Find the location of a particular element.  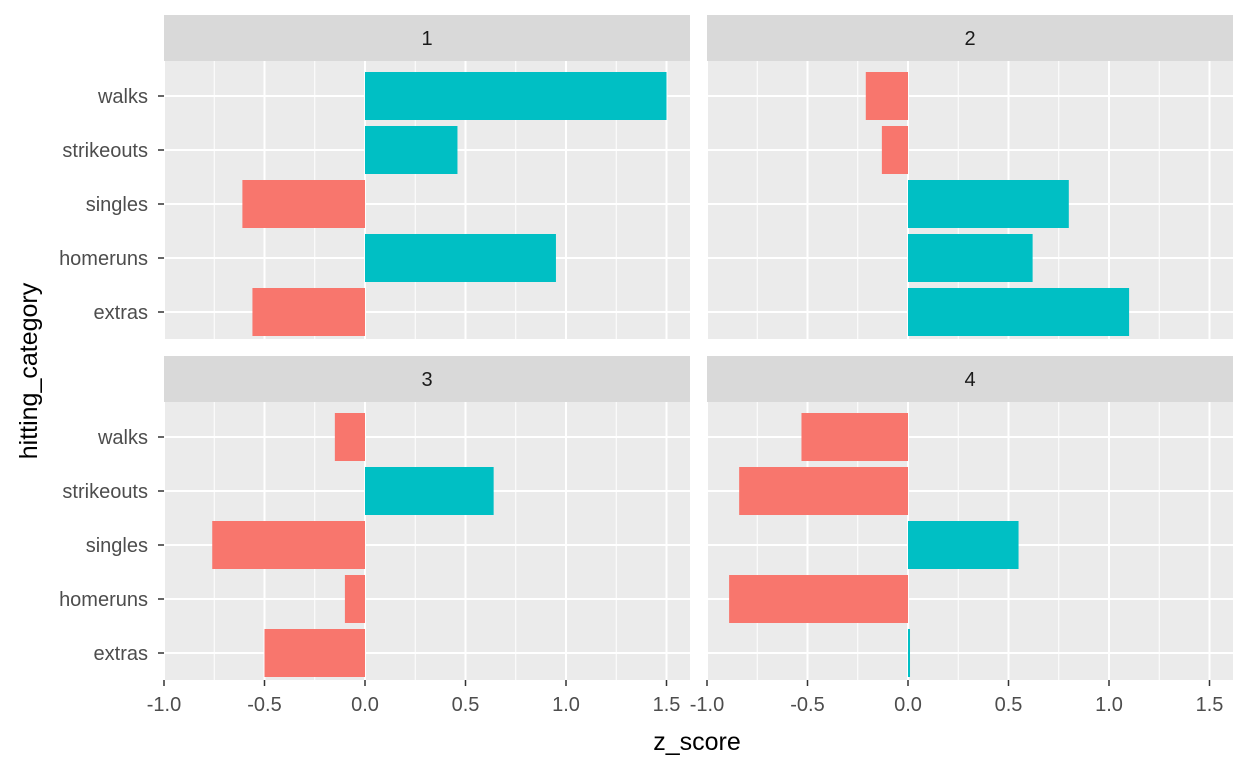

facet-strip-label: 4 is located at coordinates (969, 380).